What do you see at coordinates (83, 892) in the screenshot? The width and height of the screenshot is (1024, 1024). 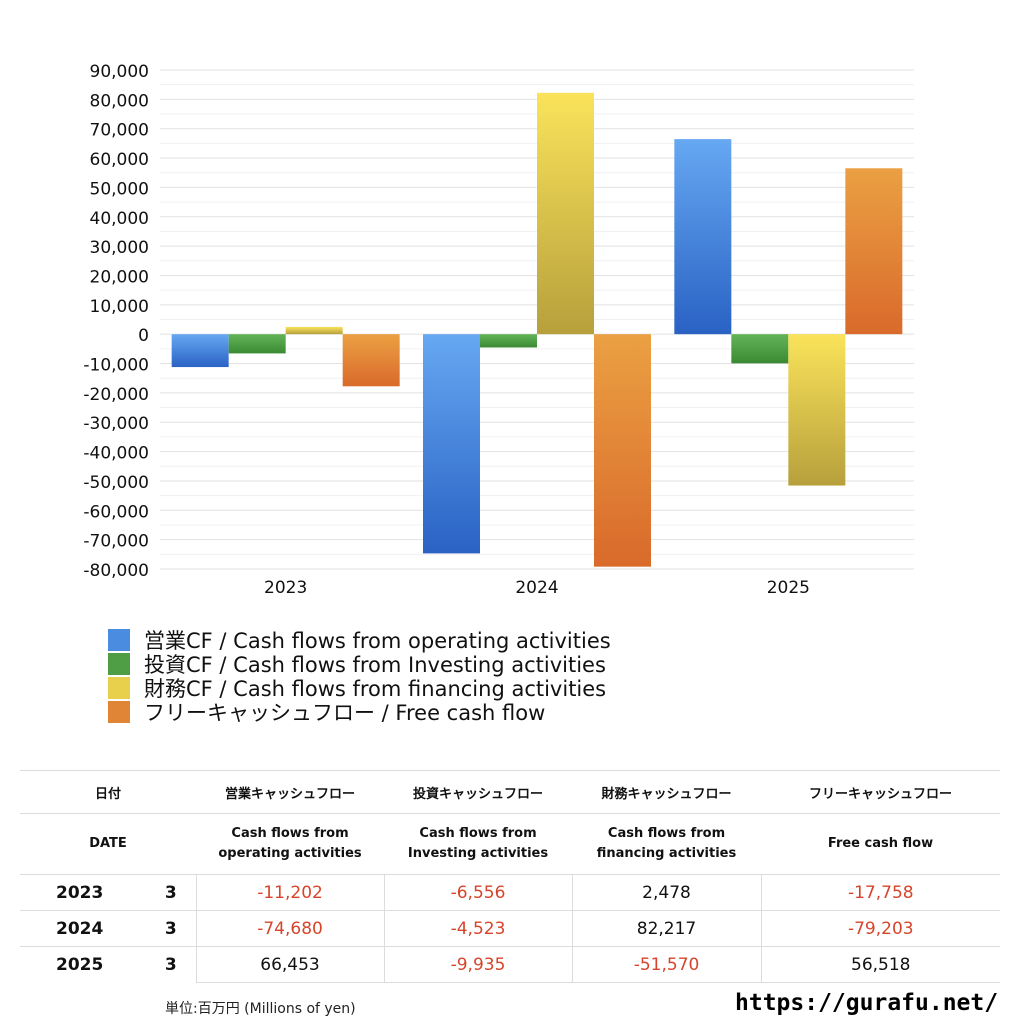 I see `row-year: 2023` at bounding box center [83, 892].